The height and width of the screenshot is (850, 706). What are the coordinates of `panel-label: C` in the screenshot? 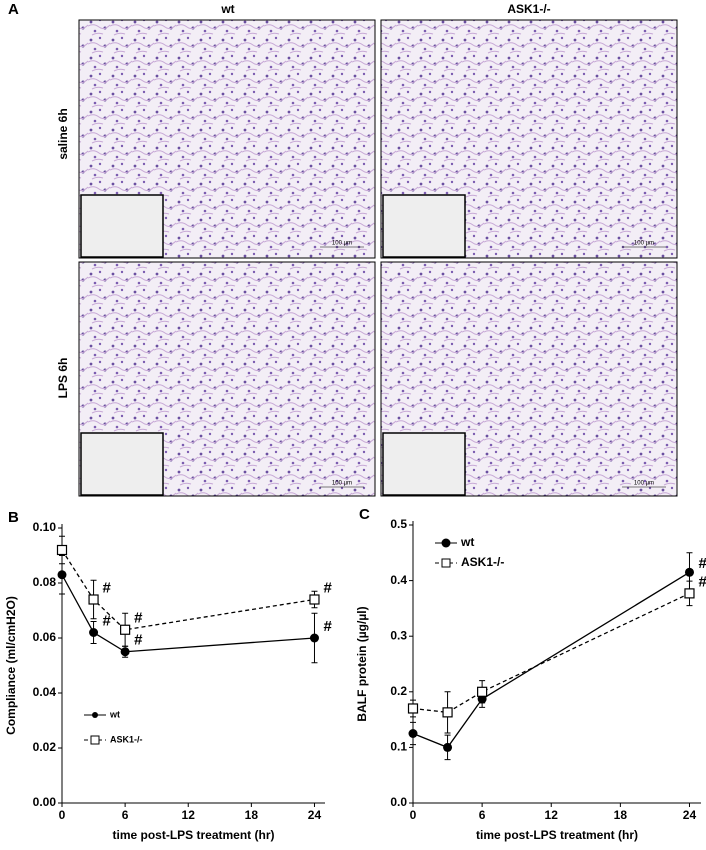 It's located at (364, 514).